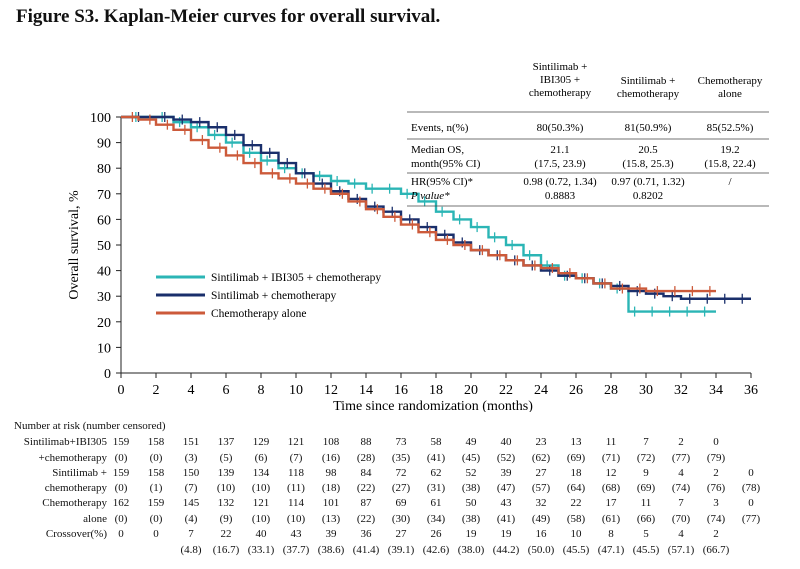 The width and height of the screenshot is (800, 569). I want to click on risk-cell: 50, so click(471, 503).